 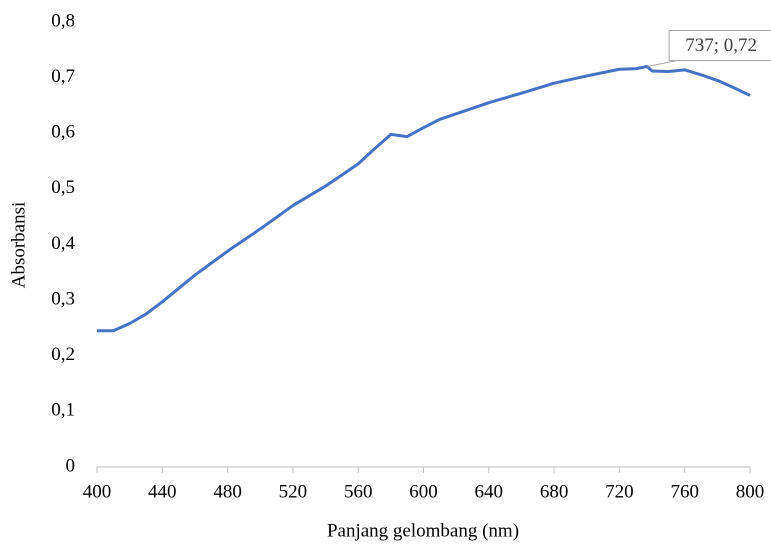 I want to click on y-tick-label: 0, so click(x=71, y=465).